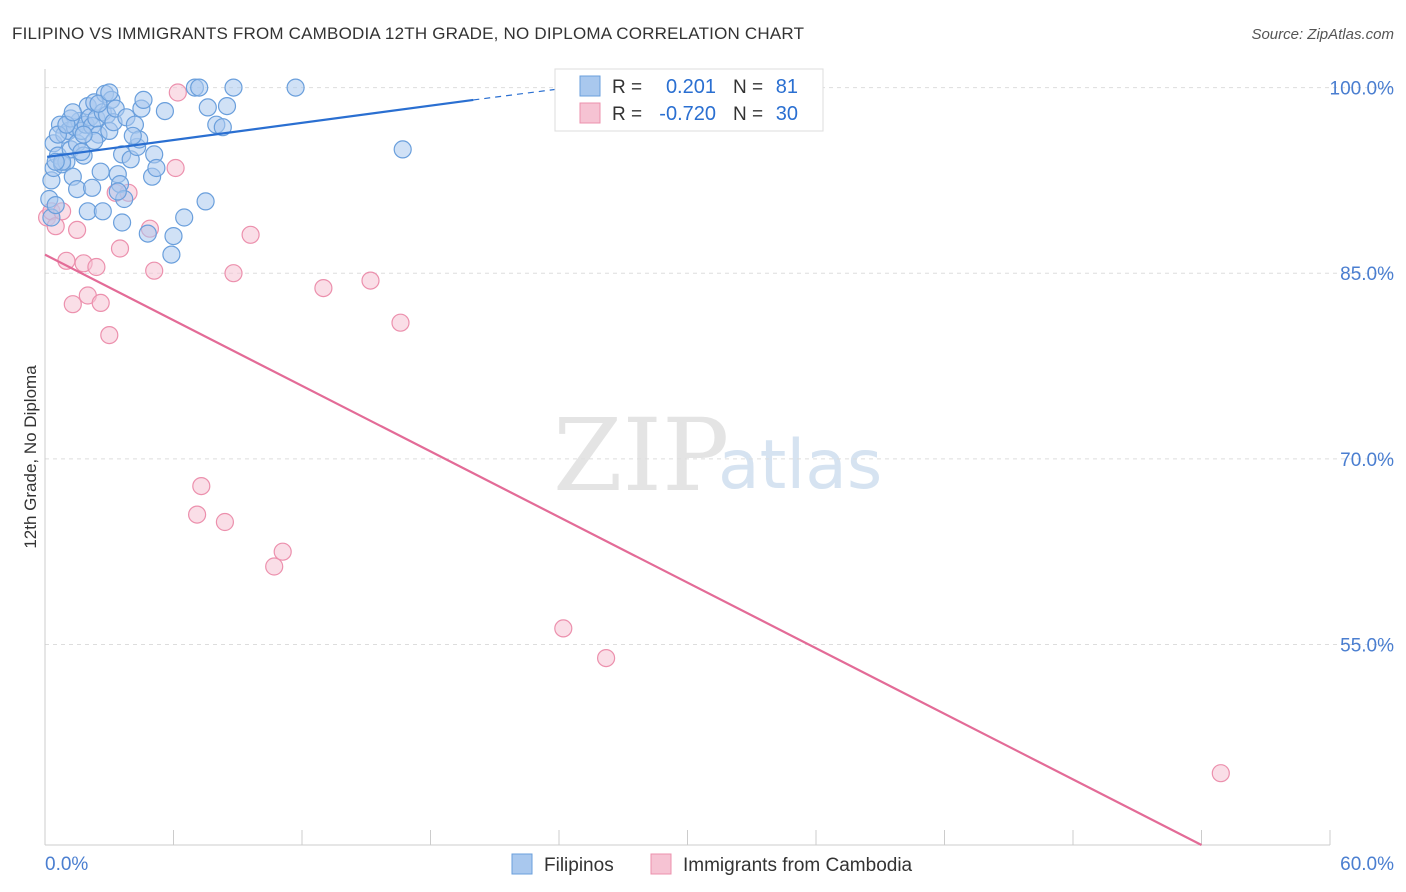  Describe the element at coordinates (627, 87) in the screenshot. I see `stats-r-label-filipinos: R =` at that location.